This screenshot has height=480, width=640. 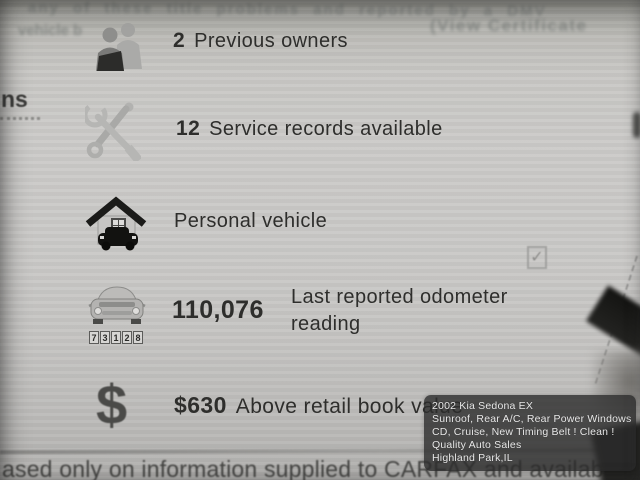 What do you see at coordinates (271, 41) in the screenshot?
I see `previous-owners-label: Previous owners` at bounding box center [271, 41].